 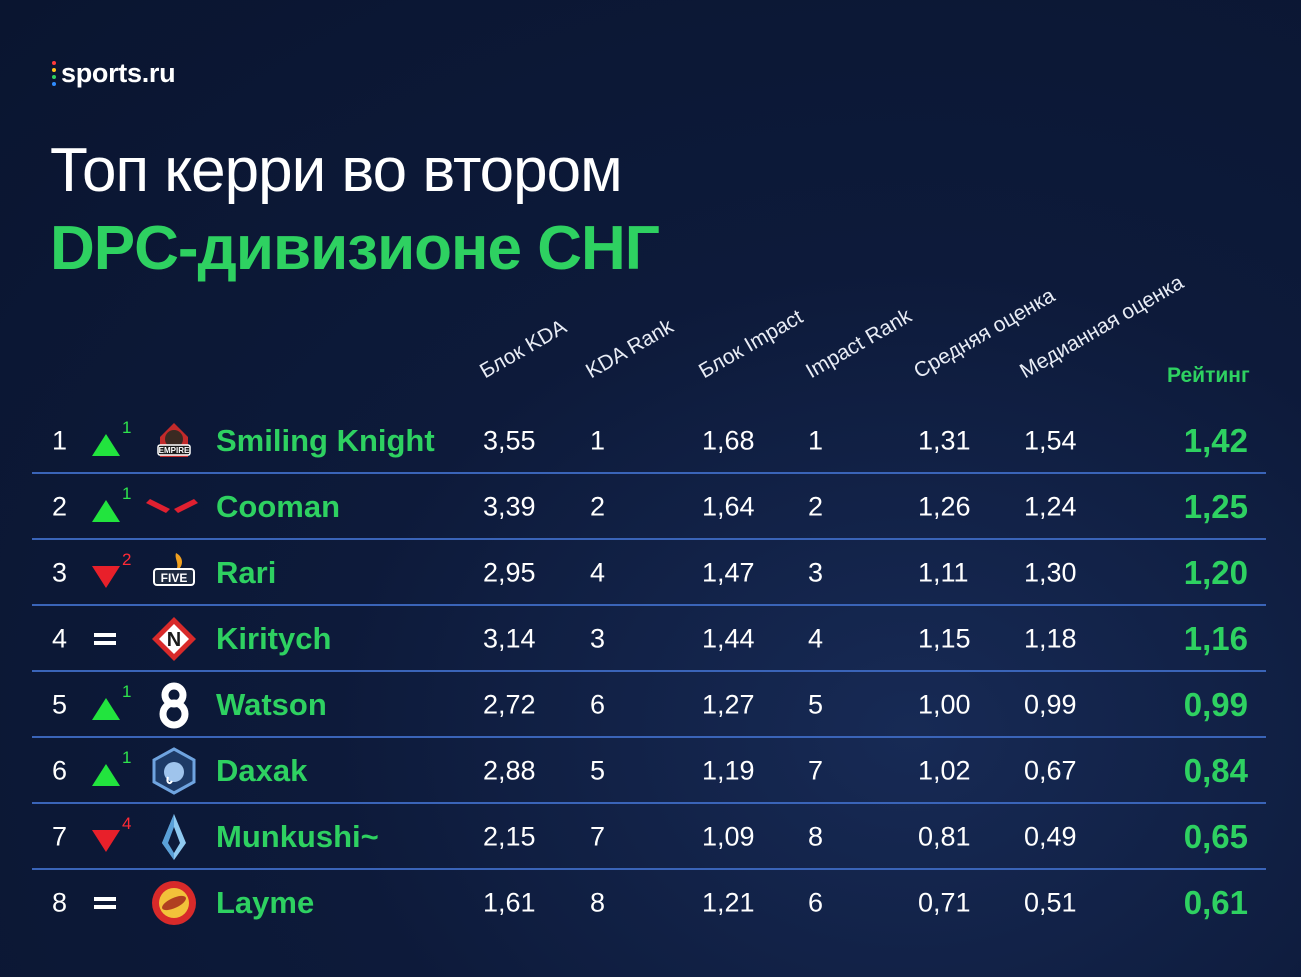 What do you see at coordinates (1050, 506) in the screenshot?
I see `median-score-value: 1,24` at bounding box center [1050, 506].